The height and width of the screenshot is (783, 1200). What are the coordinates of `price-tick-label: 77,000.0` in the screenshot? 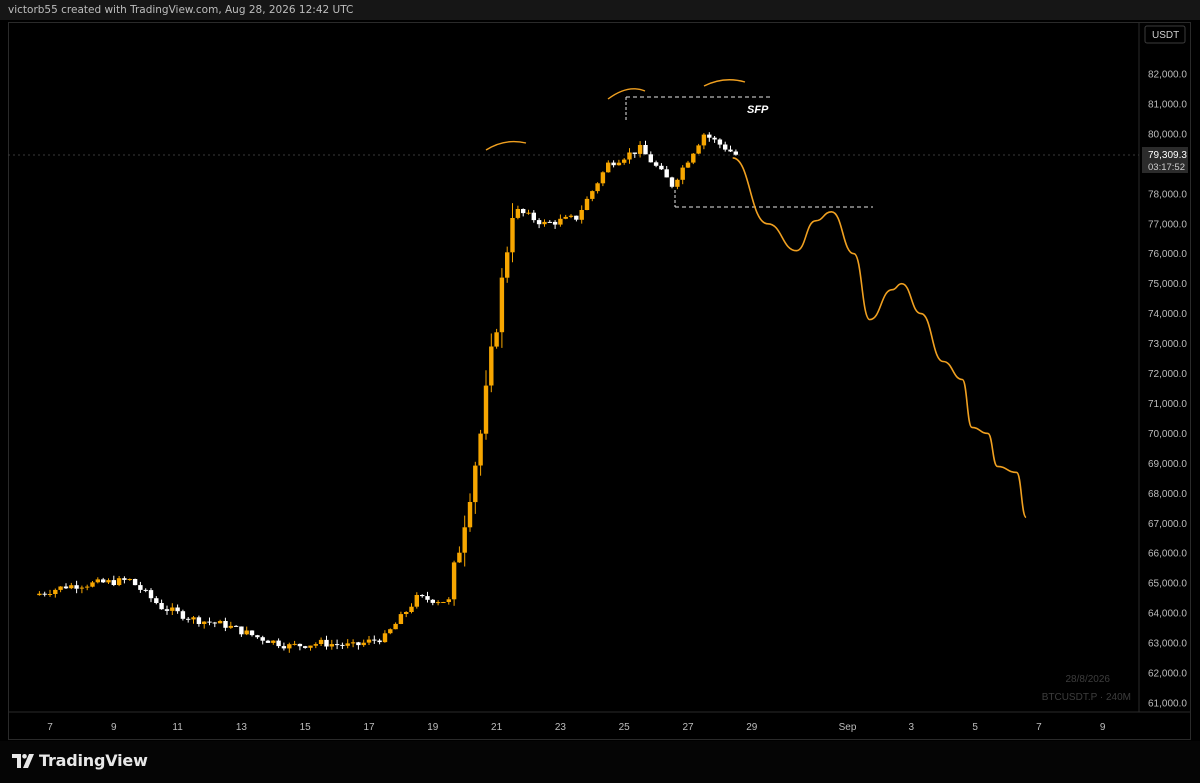 It's located at (1167, 224).